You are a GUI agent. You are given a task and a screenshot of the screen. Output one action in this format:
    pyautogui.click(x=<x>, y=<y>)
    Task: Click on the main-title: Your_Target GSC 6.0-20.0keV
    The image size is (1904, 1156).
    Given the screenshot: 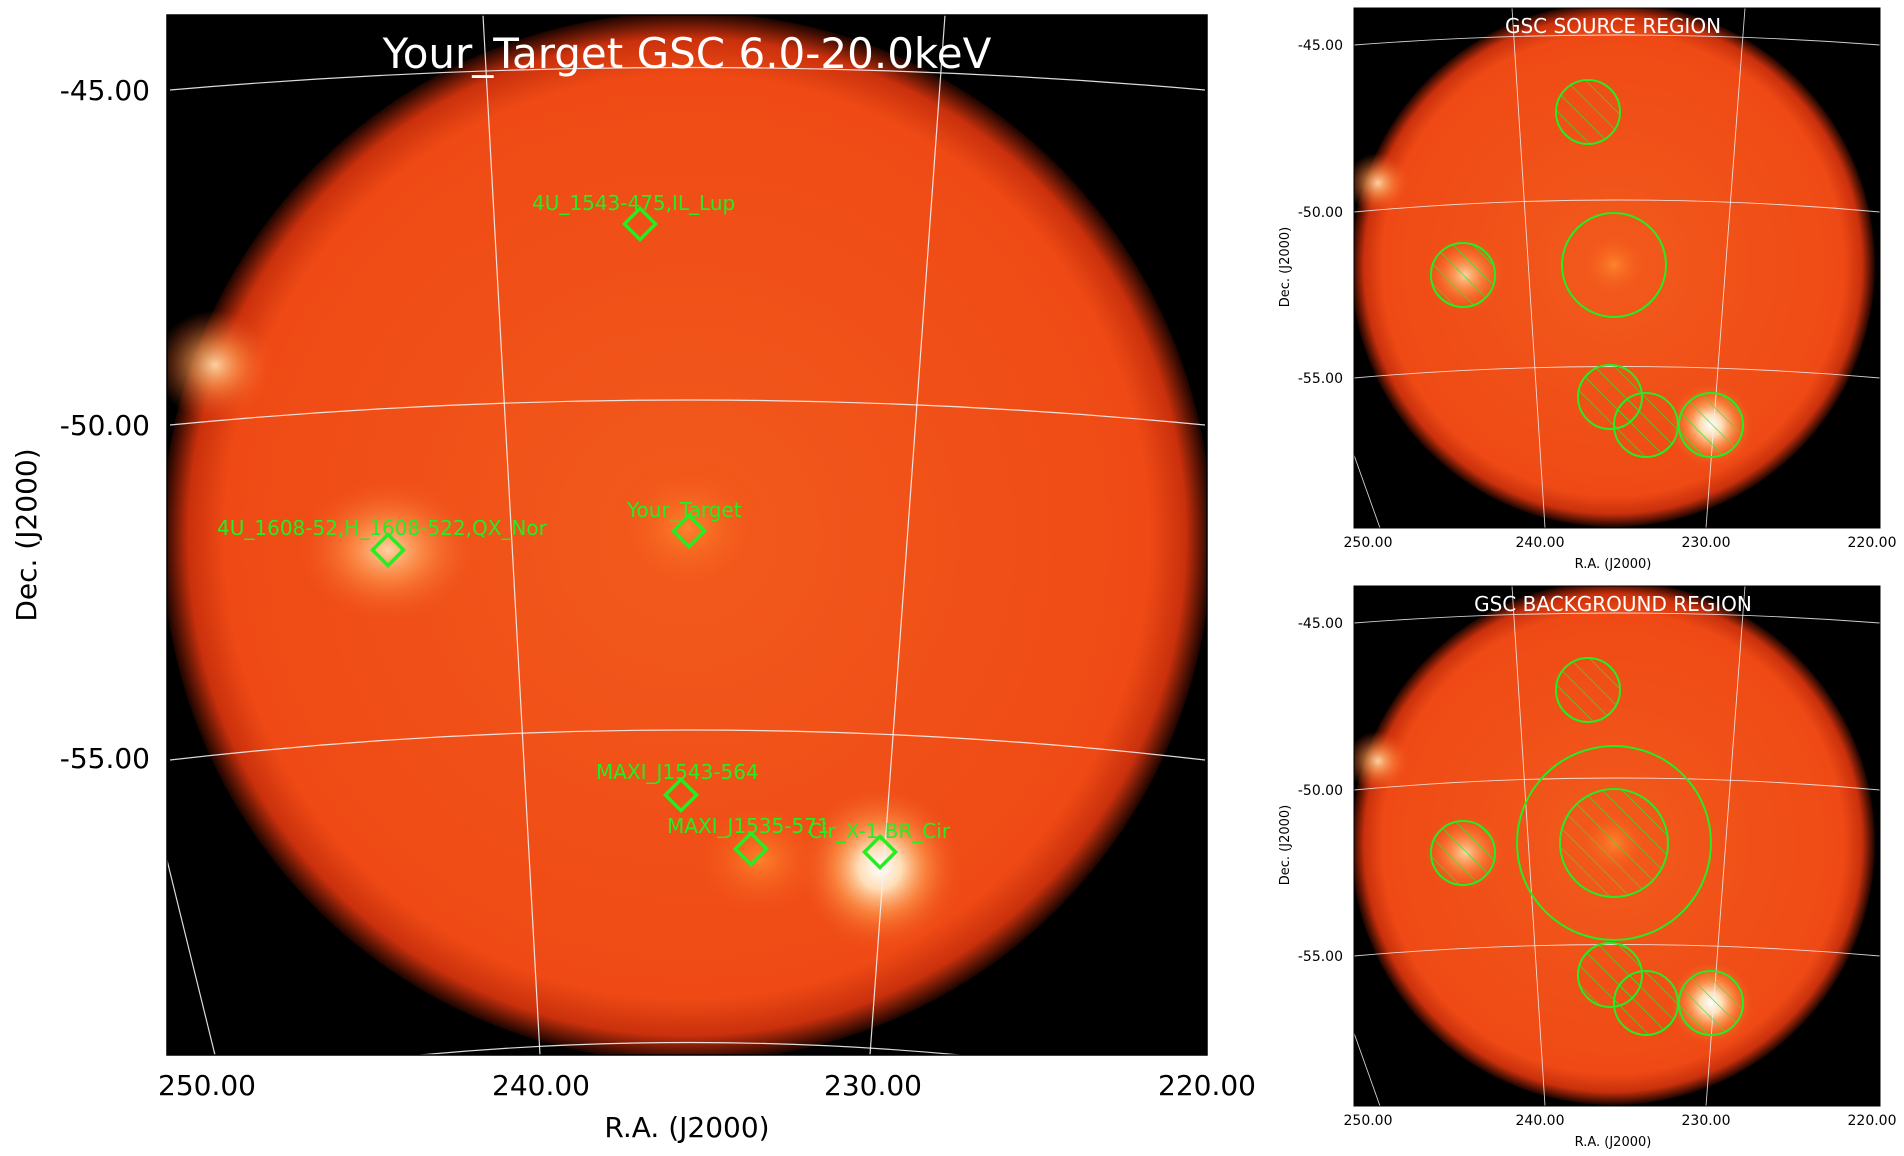 What is the action you would take?
    pyautogui.click(x=687, y=53)
    